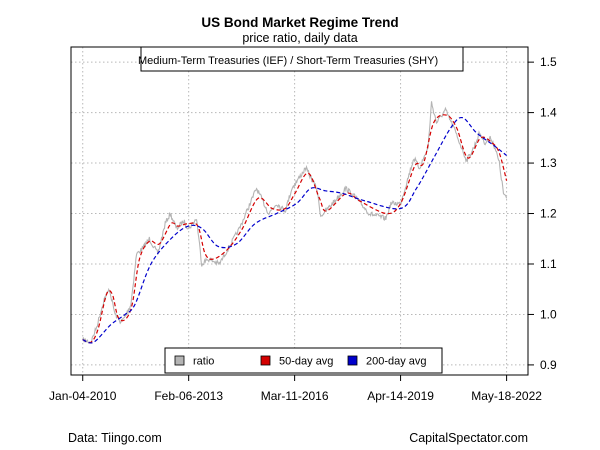 The width and height of the screenshot is (600, 450). I want to click on y-tick-label: 1.0, so click(548, 314).